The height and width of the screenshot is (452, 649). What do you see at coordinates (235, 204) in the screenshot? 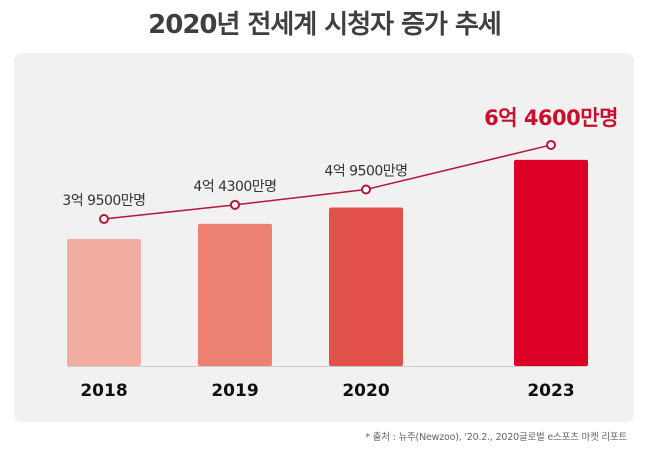
I see `marker-2019` at bounding box center [235, 204].